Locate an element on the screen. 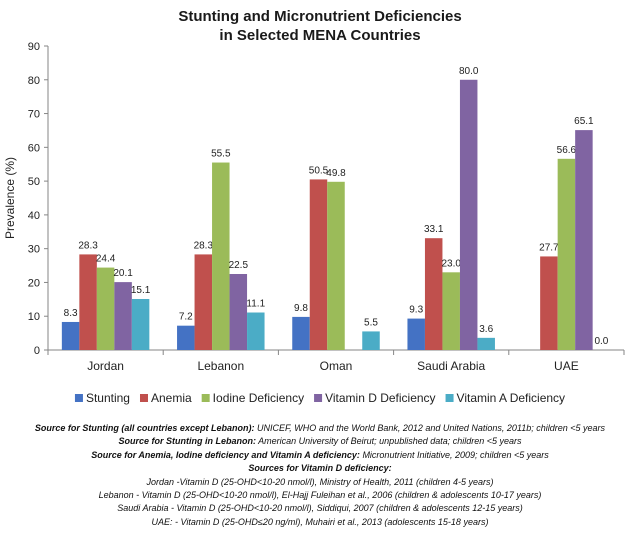 The image size is (640, 534). y-tick-label: 30 is located at coordinates (34, 250).